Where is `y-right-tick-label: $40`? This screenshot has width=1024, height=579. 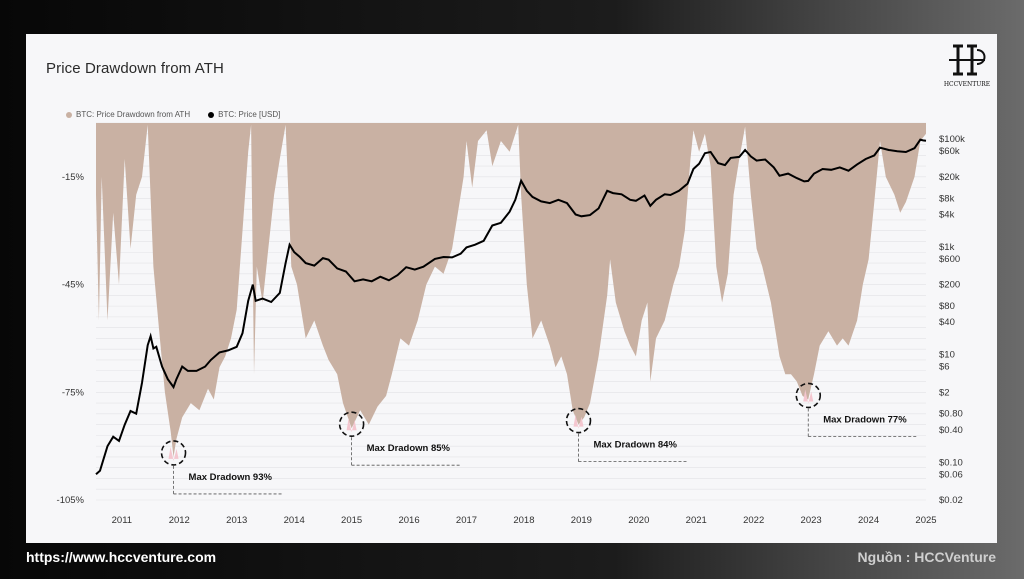
y-right-tick-label: $40 is located at coordinates (947, 322).